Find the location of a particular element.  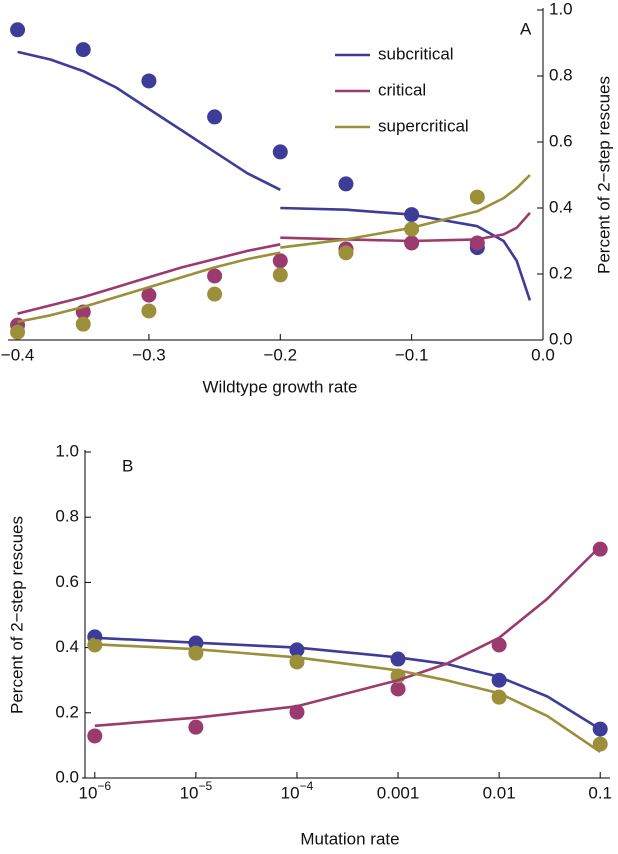

x-tick-exponent: −5 is located at coordinates (205, 786).